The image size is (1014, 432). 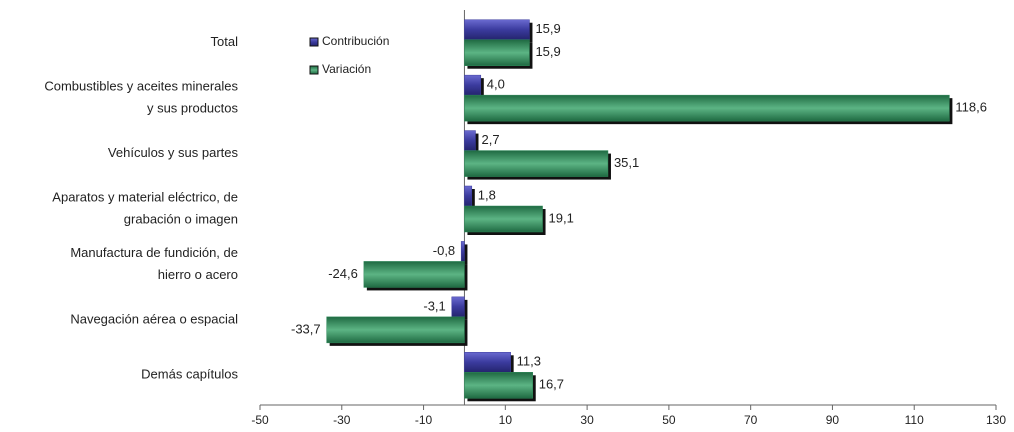 I want to click on category-label: Total, so click(x=225, y=41).